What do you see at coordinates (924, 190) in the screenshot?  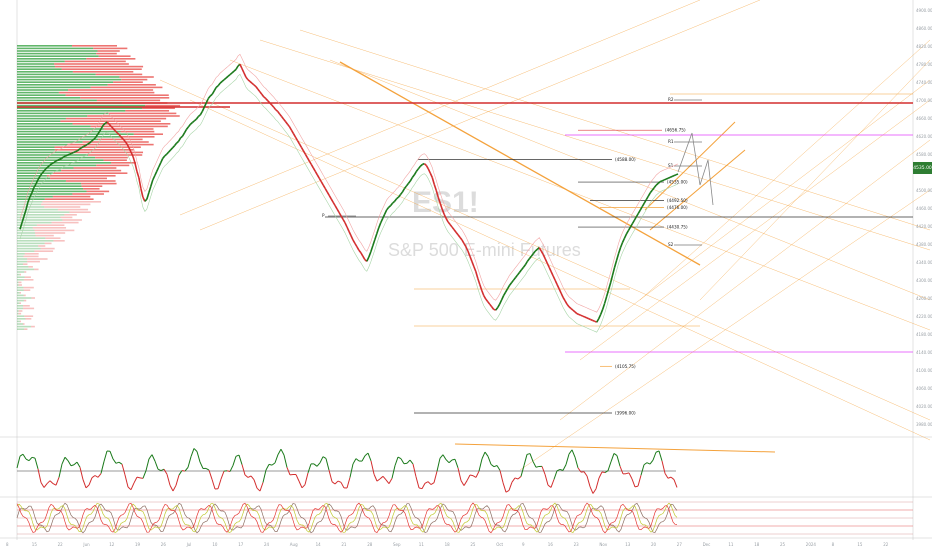 I see `price-axis-label: 4500.00` at bounding box center [924, 190].